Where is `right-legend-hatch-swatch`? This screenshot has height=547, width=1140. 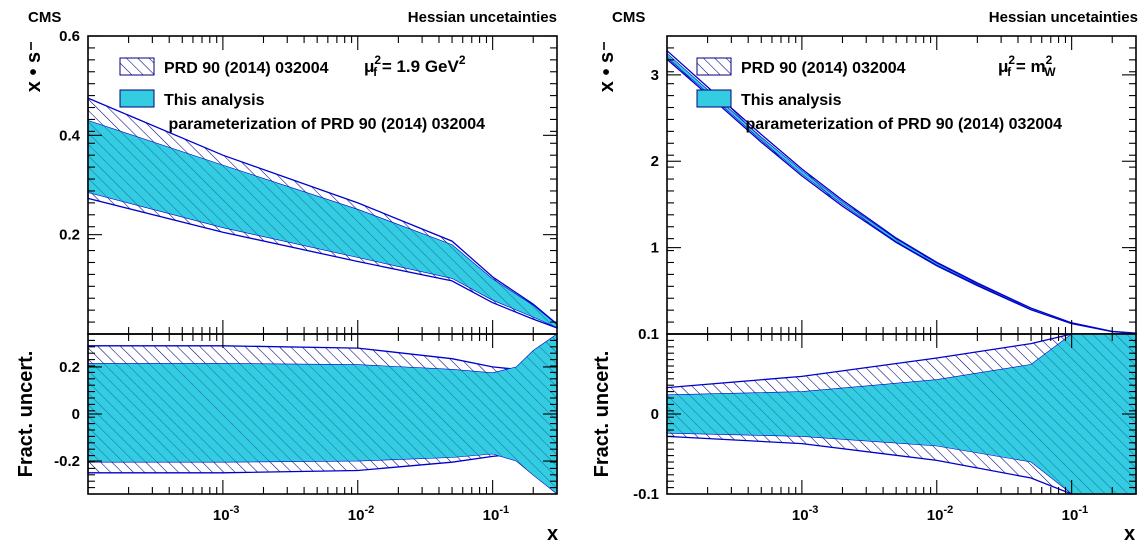 right-legend-hatch-swatch is located at coordinates (714, 66).